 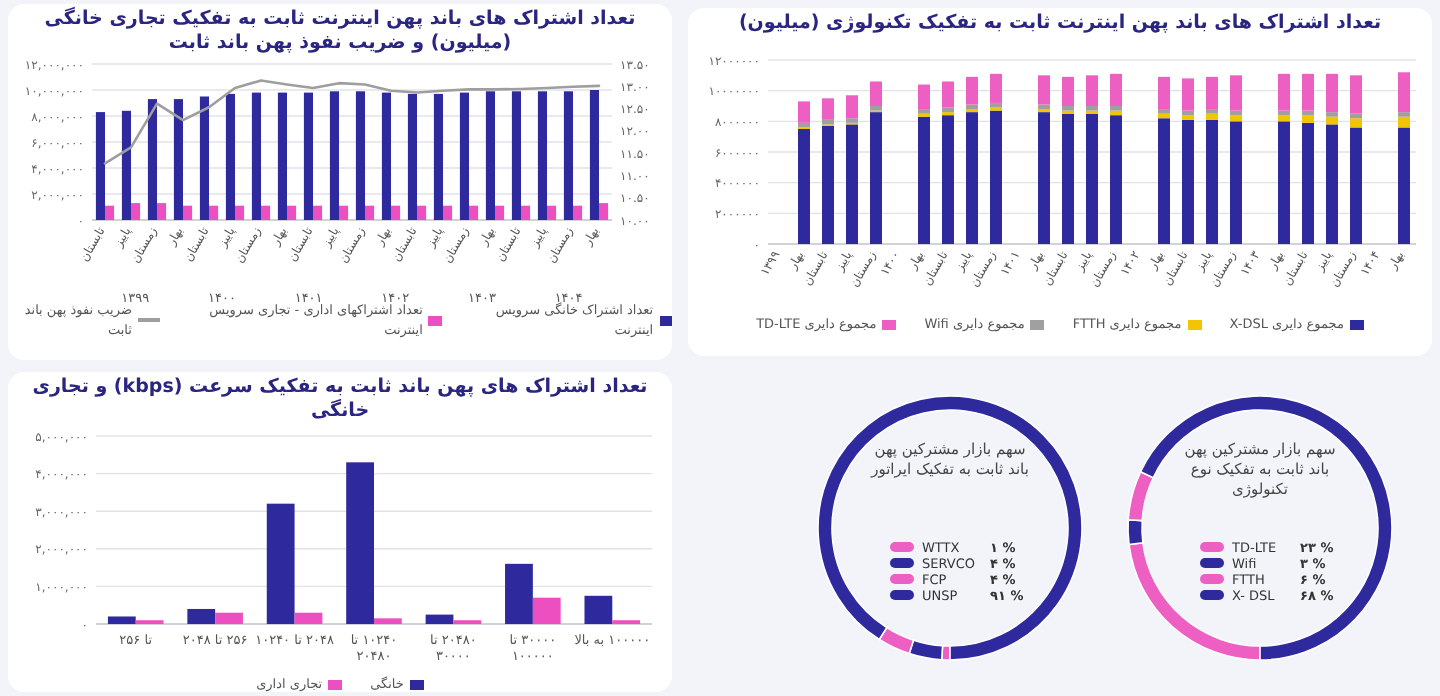 I want to click on chart-title: تعداد اشتراک های باند پهن اینترنت ثابت به تفکیک تجاری خانگی (میلیون) و ضریب نفوذ پهن باند ثابت, so click(x=340, y=30).